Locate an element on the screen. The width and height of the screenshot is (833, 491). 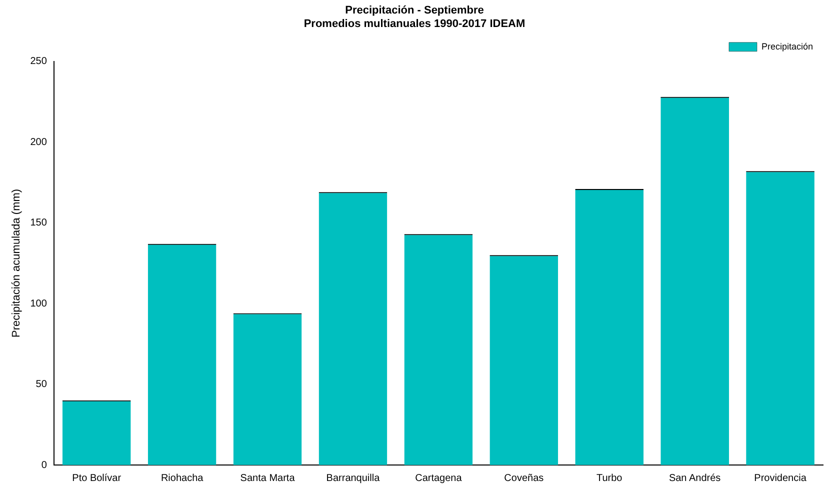
chart-subtitle: Promedios multianuales 1990-2017 IDEAM is located at coordinates (415, 24).